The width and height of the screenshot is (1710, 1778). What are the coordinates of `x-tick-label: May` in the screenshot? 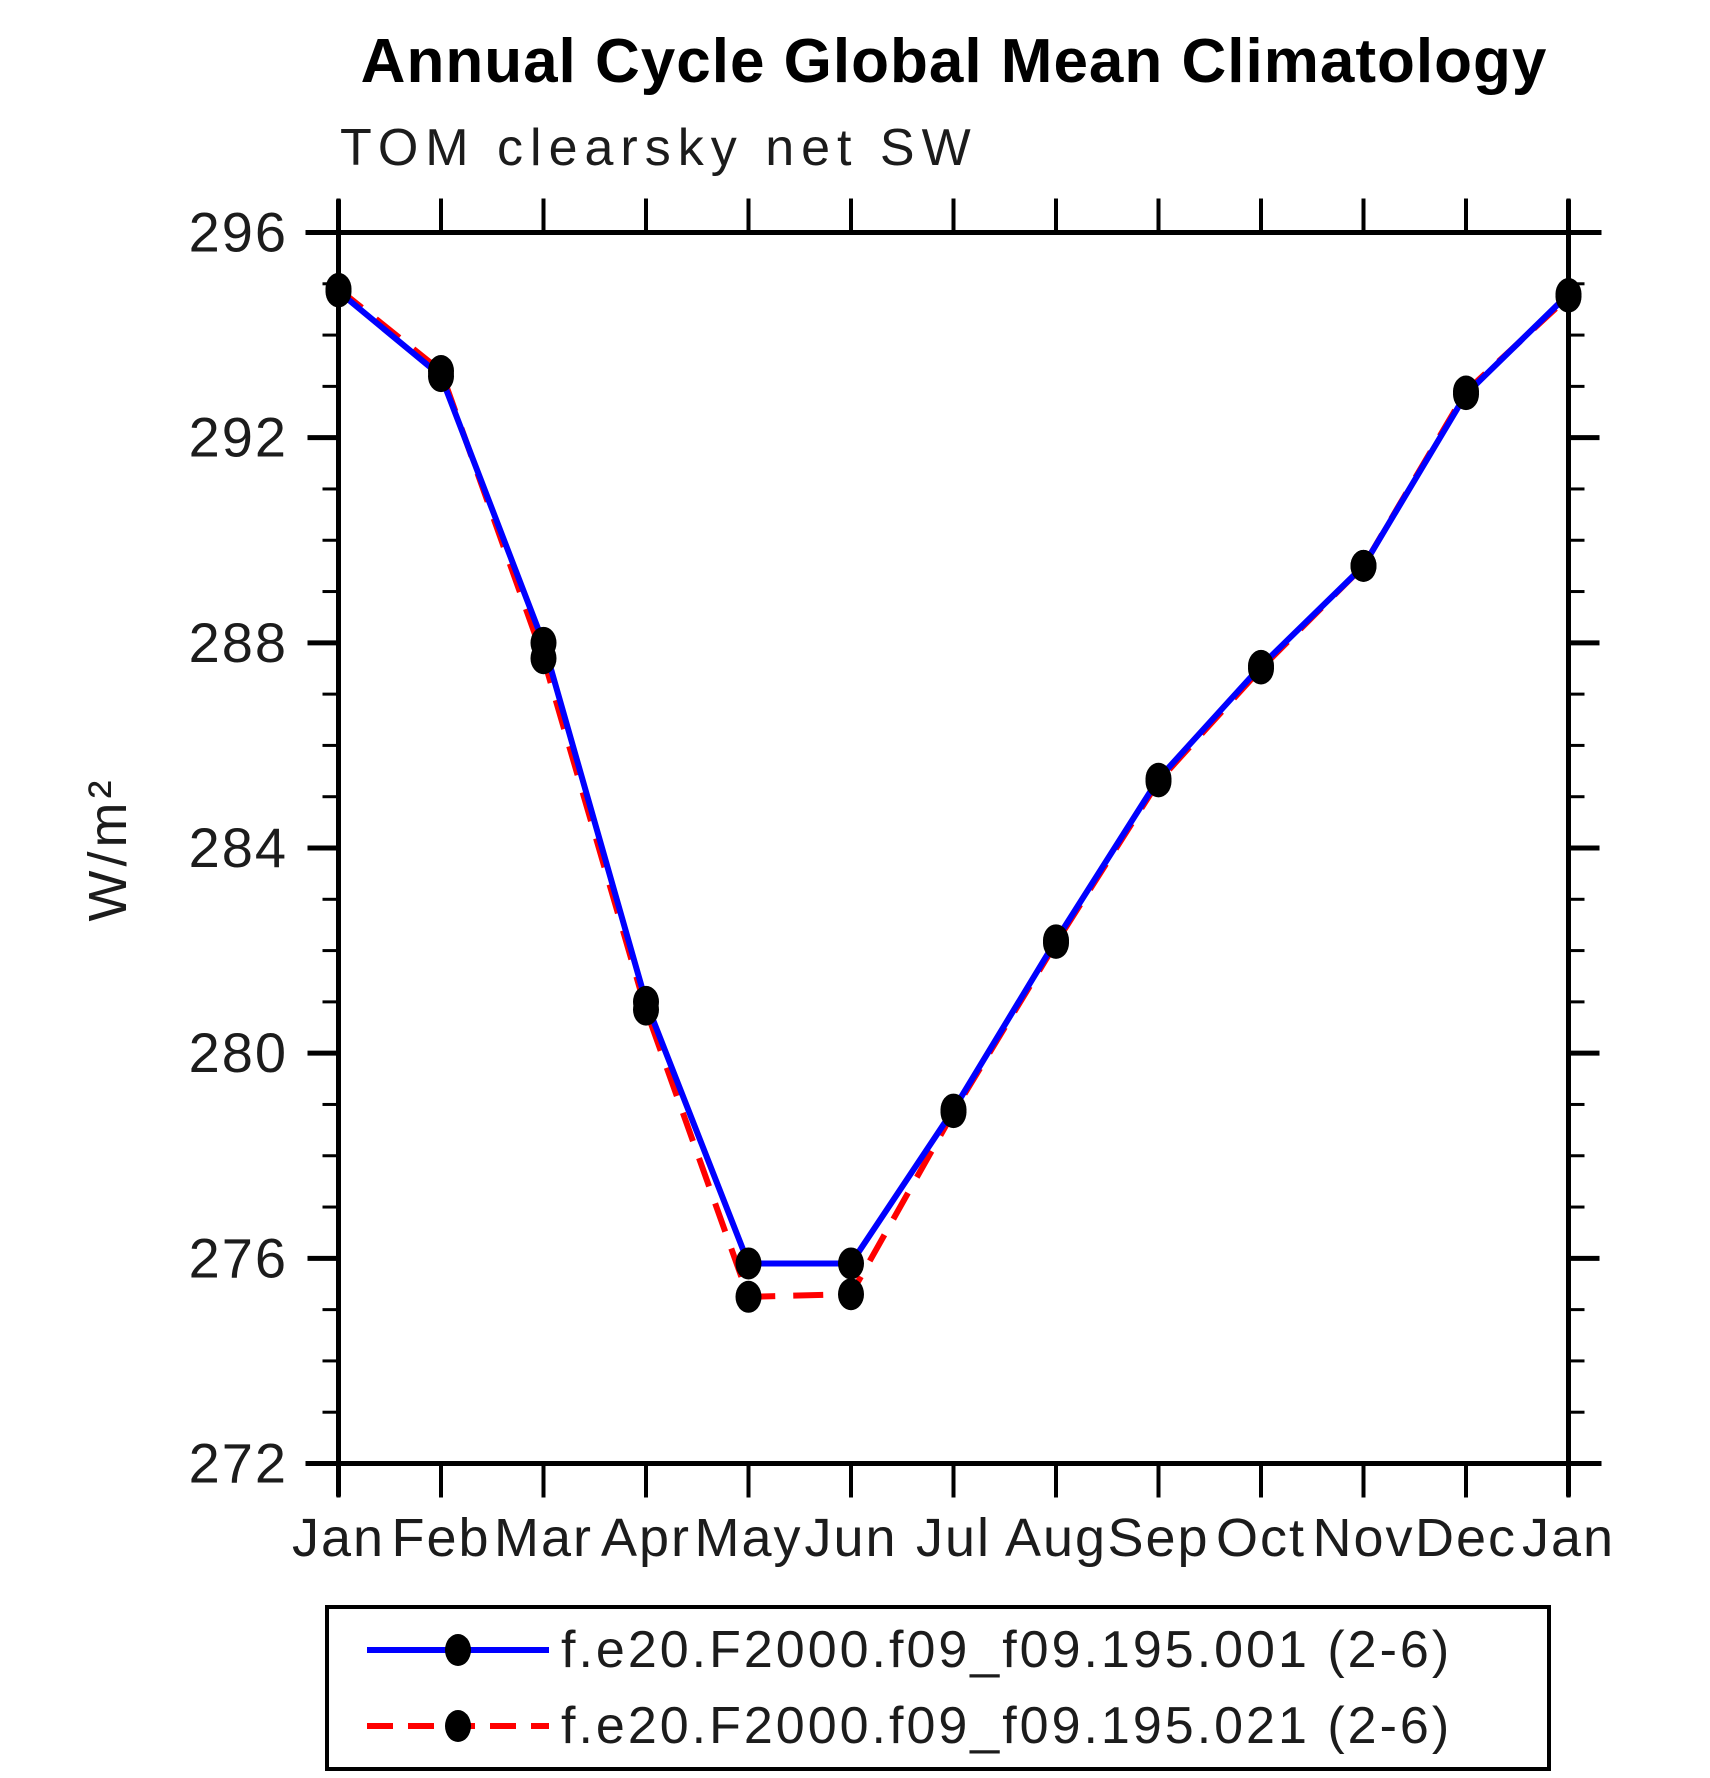 It's located at (748, 1538).